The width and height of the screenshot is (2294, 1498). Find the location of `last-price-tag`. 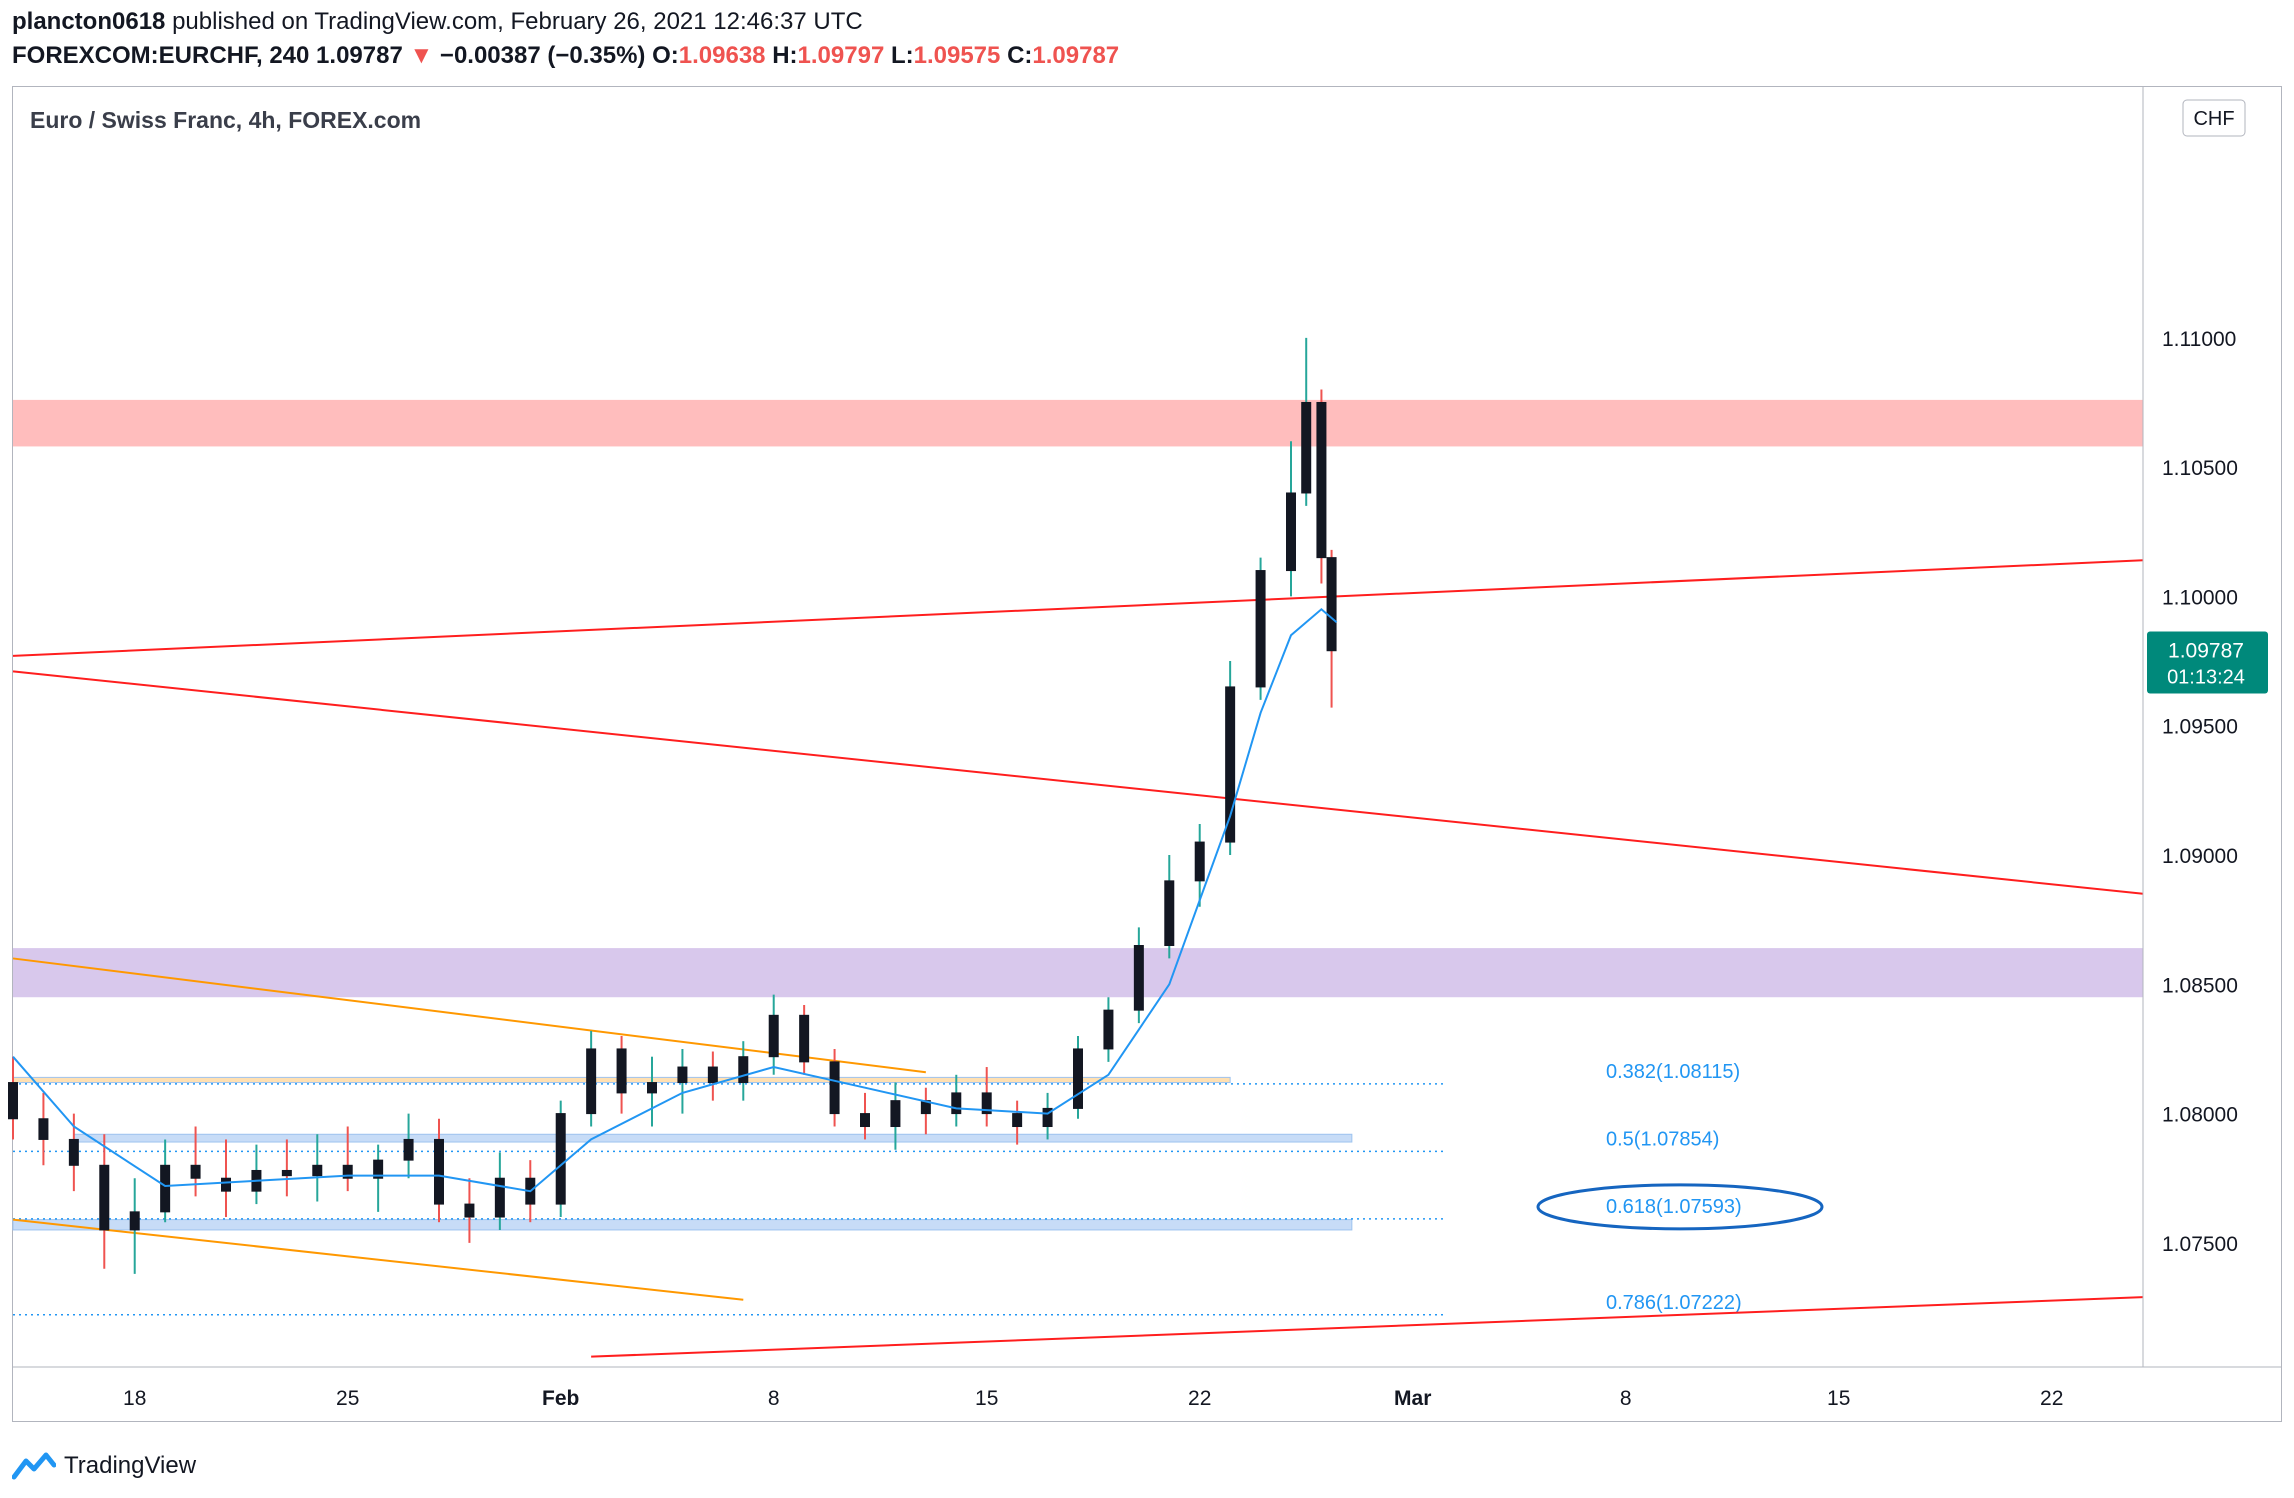

last-price-tag is located at coordinates (2207, 662).